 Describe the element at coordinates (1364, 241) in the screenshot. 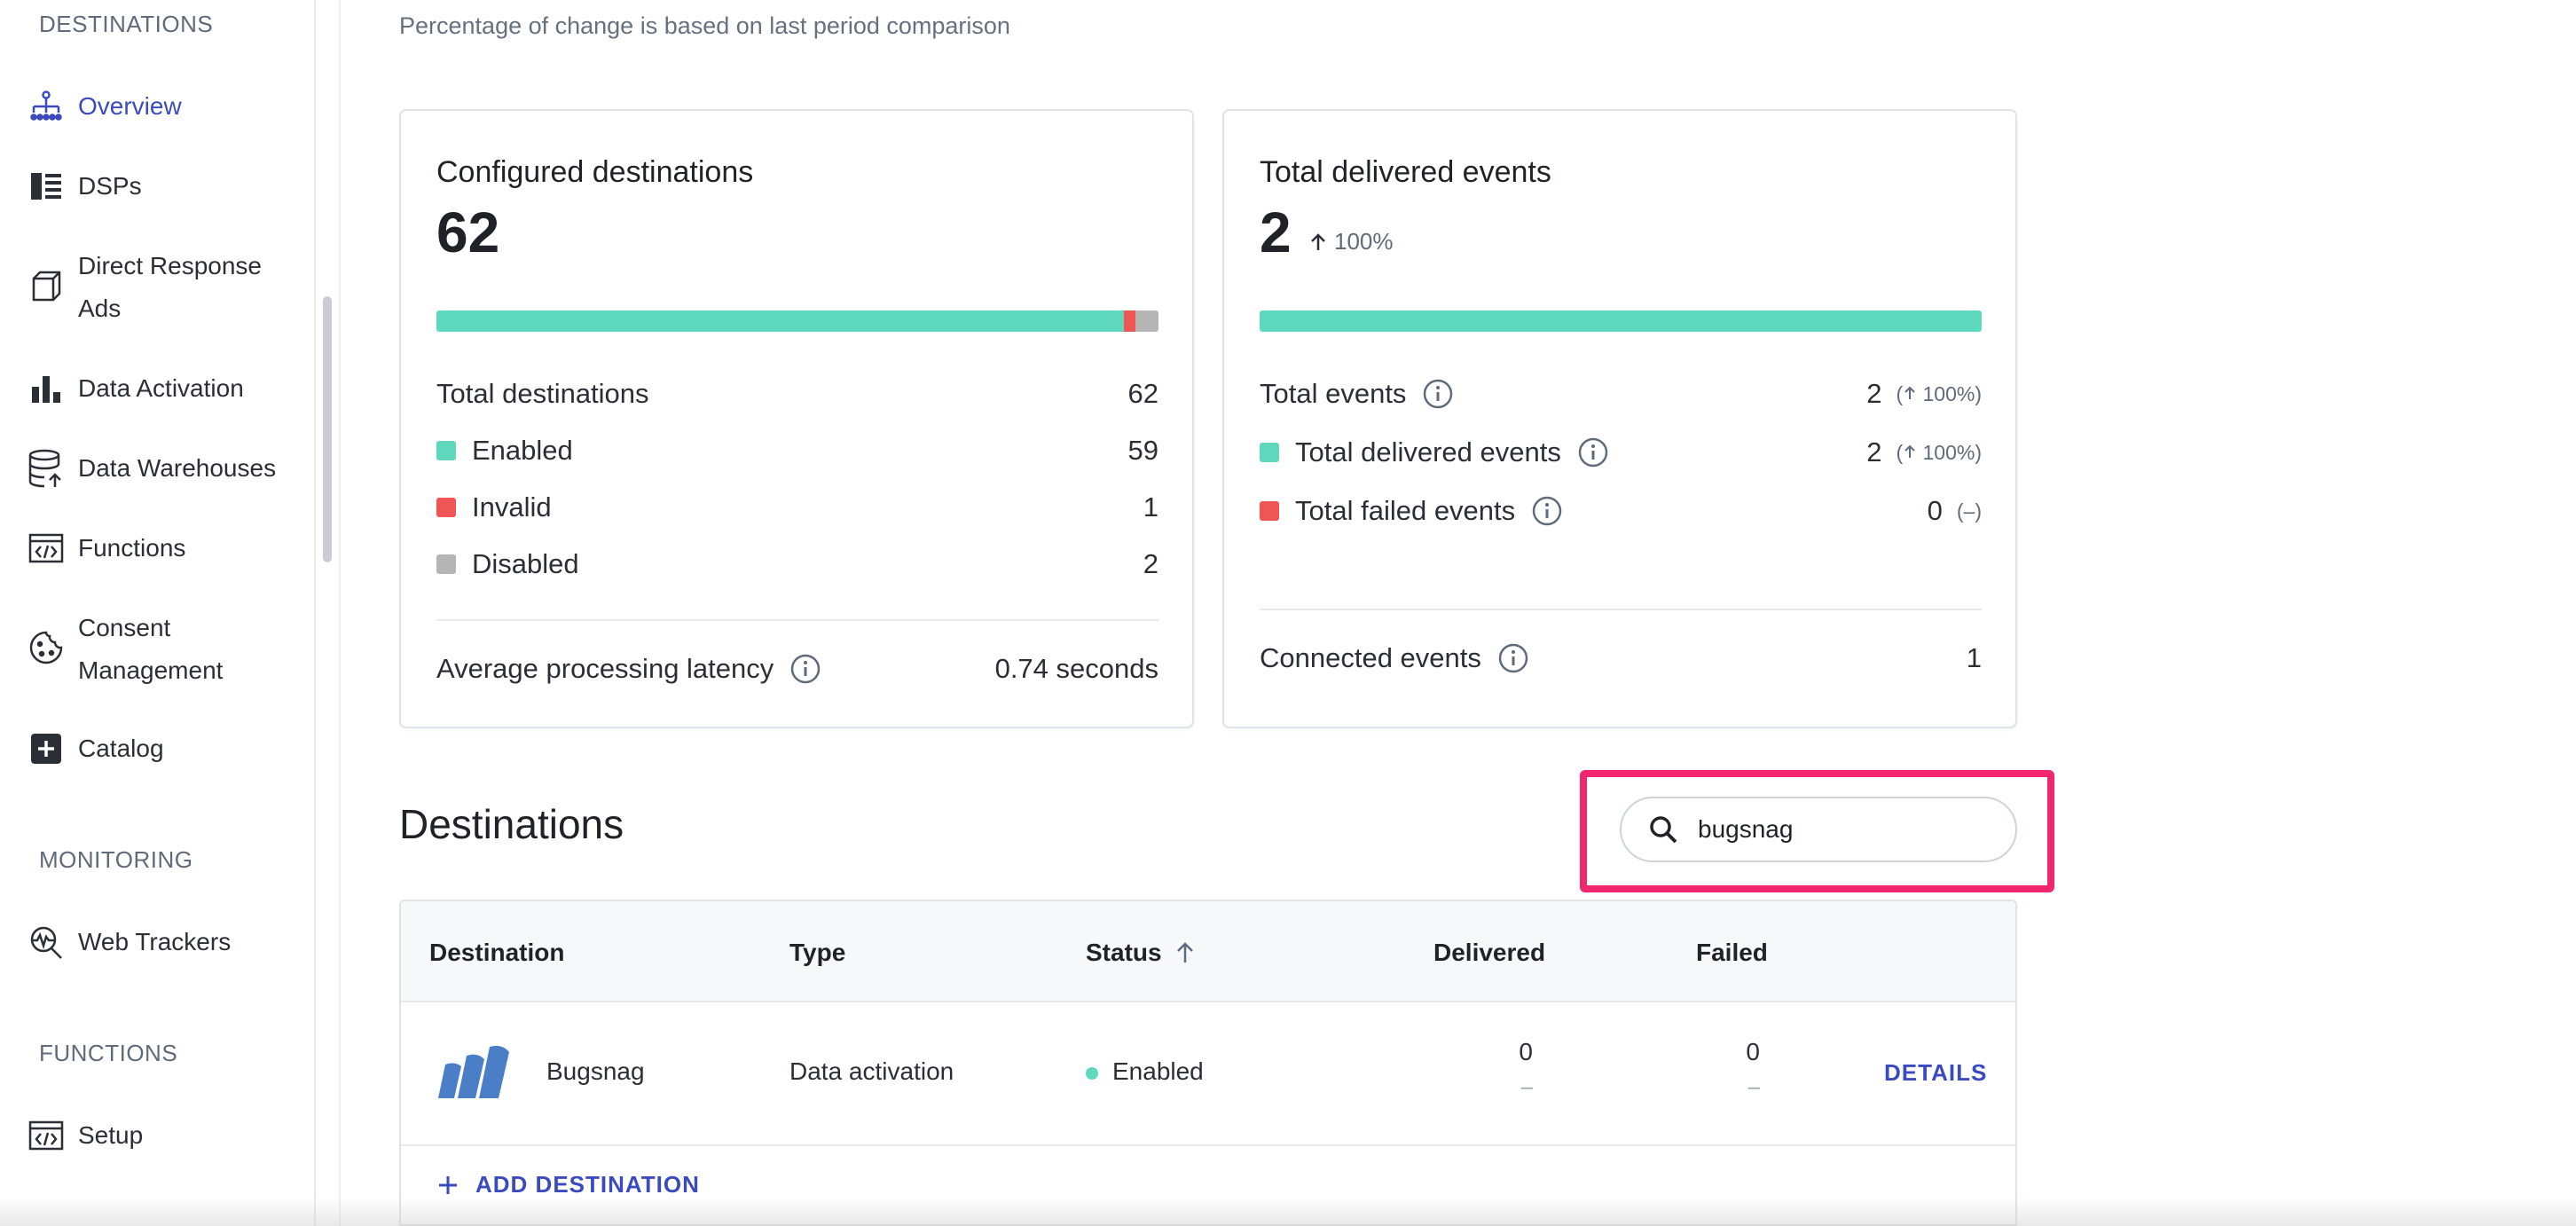

I see `trend-value: 100%` at that location.